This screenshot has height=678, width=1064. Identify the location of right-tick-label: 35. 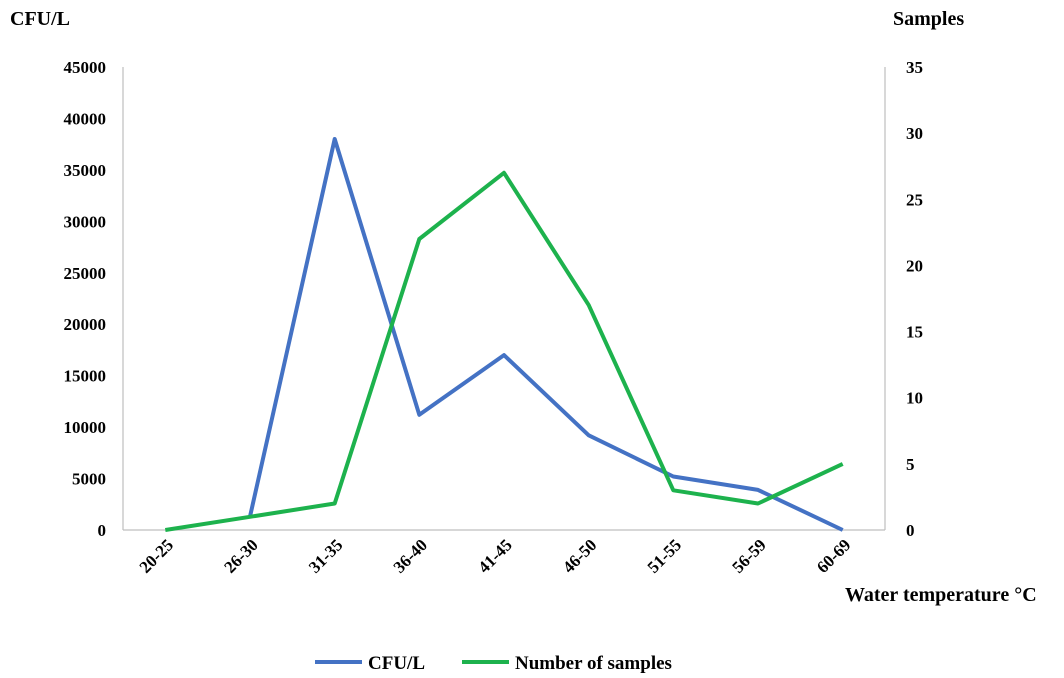
(914, 67).